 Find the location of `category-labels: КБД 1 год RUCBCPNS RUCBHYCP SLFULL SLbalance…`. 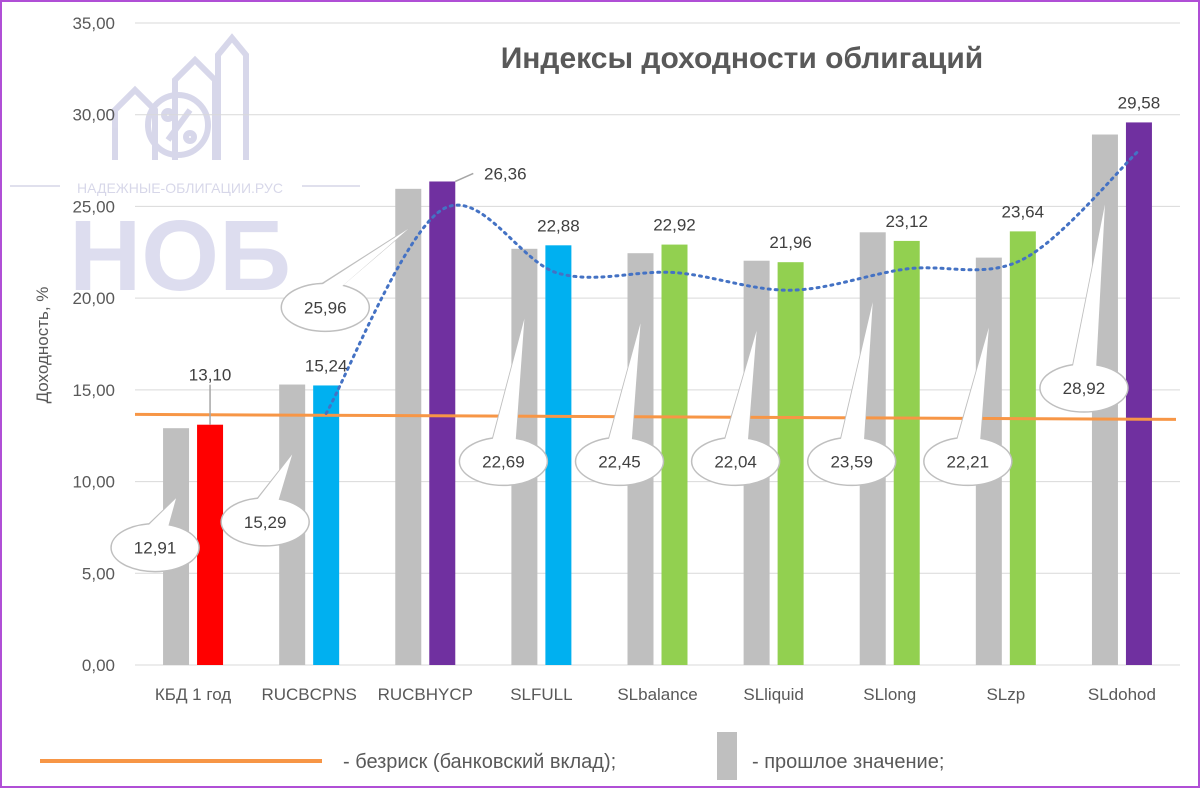

category-labels: КБД 1 год RUCBCPNS RUCBHYCP SLFULL SLbalance… is located at coordinates (655, 694).